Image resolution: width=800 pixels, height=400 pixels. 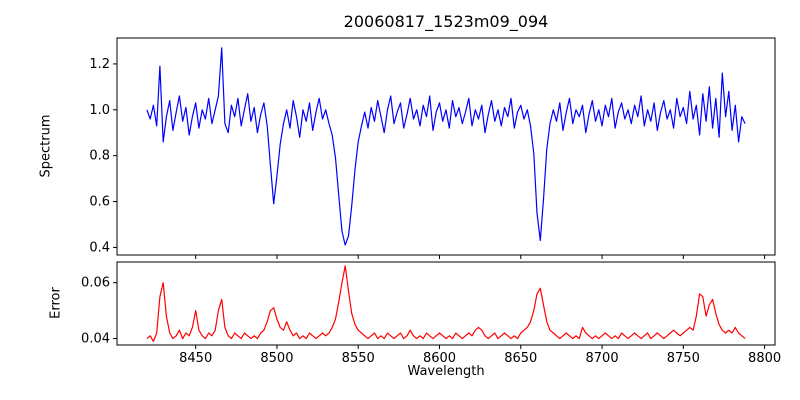 What do you see at coordinates (602, 358) in the screenshot?
I see `x-tick-label: 8700` at bounding box center [602, 358].